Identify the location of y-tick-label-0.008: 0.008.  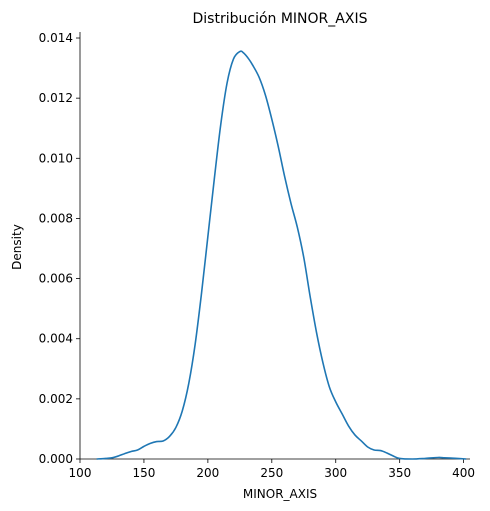
(56, 218).